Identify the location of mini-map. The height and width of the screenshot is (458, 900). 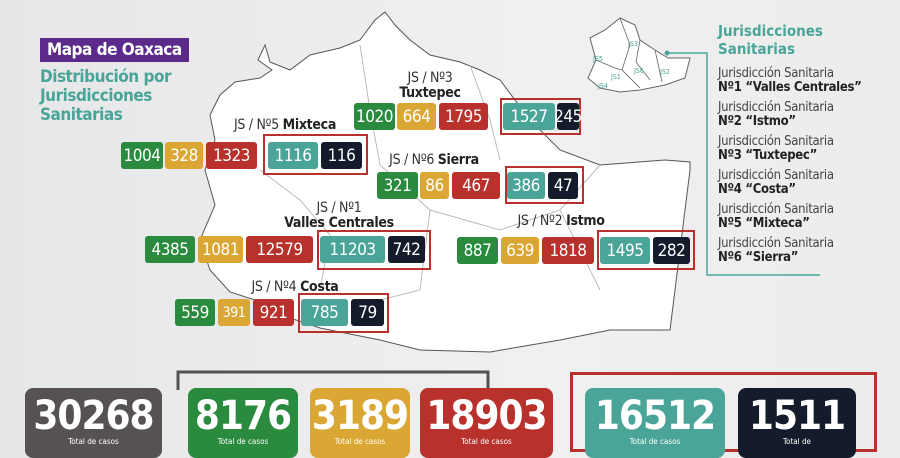
(639, 55).